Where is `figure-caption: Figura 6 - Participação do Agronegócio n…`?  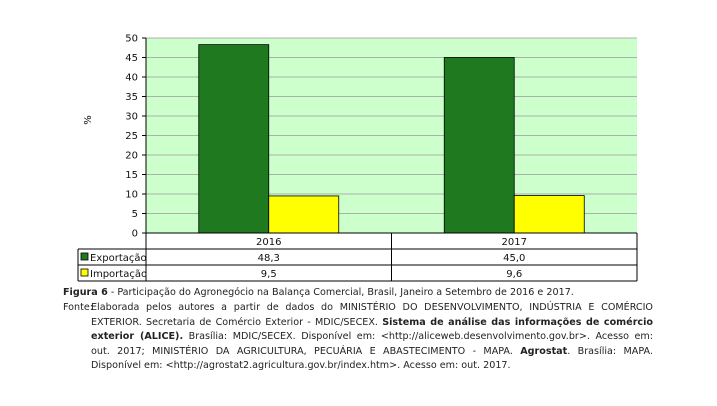 figure-caption: Figura 6 - Participação do Agronegócio n… is located at coordinates (363, 293).